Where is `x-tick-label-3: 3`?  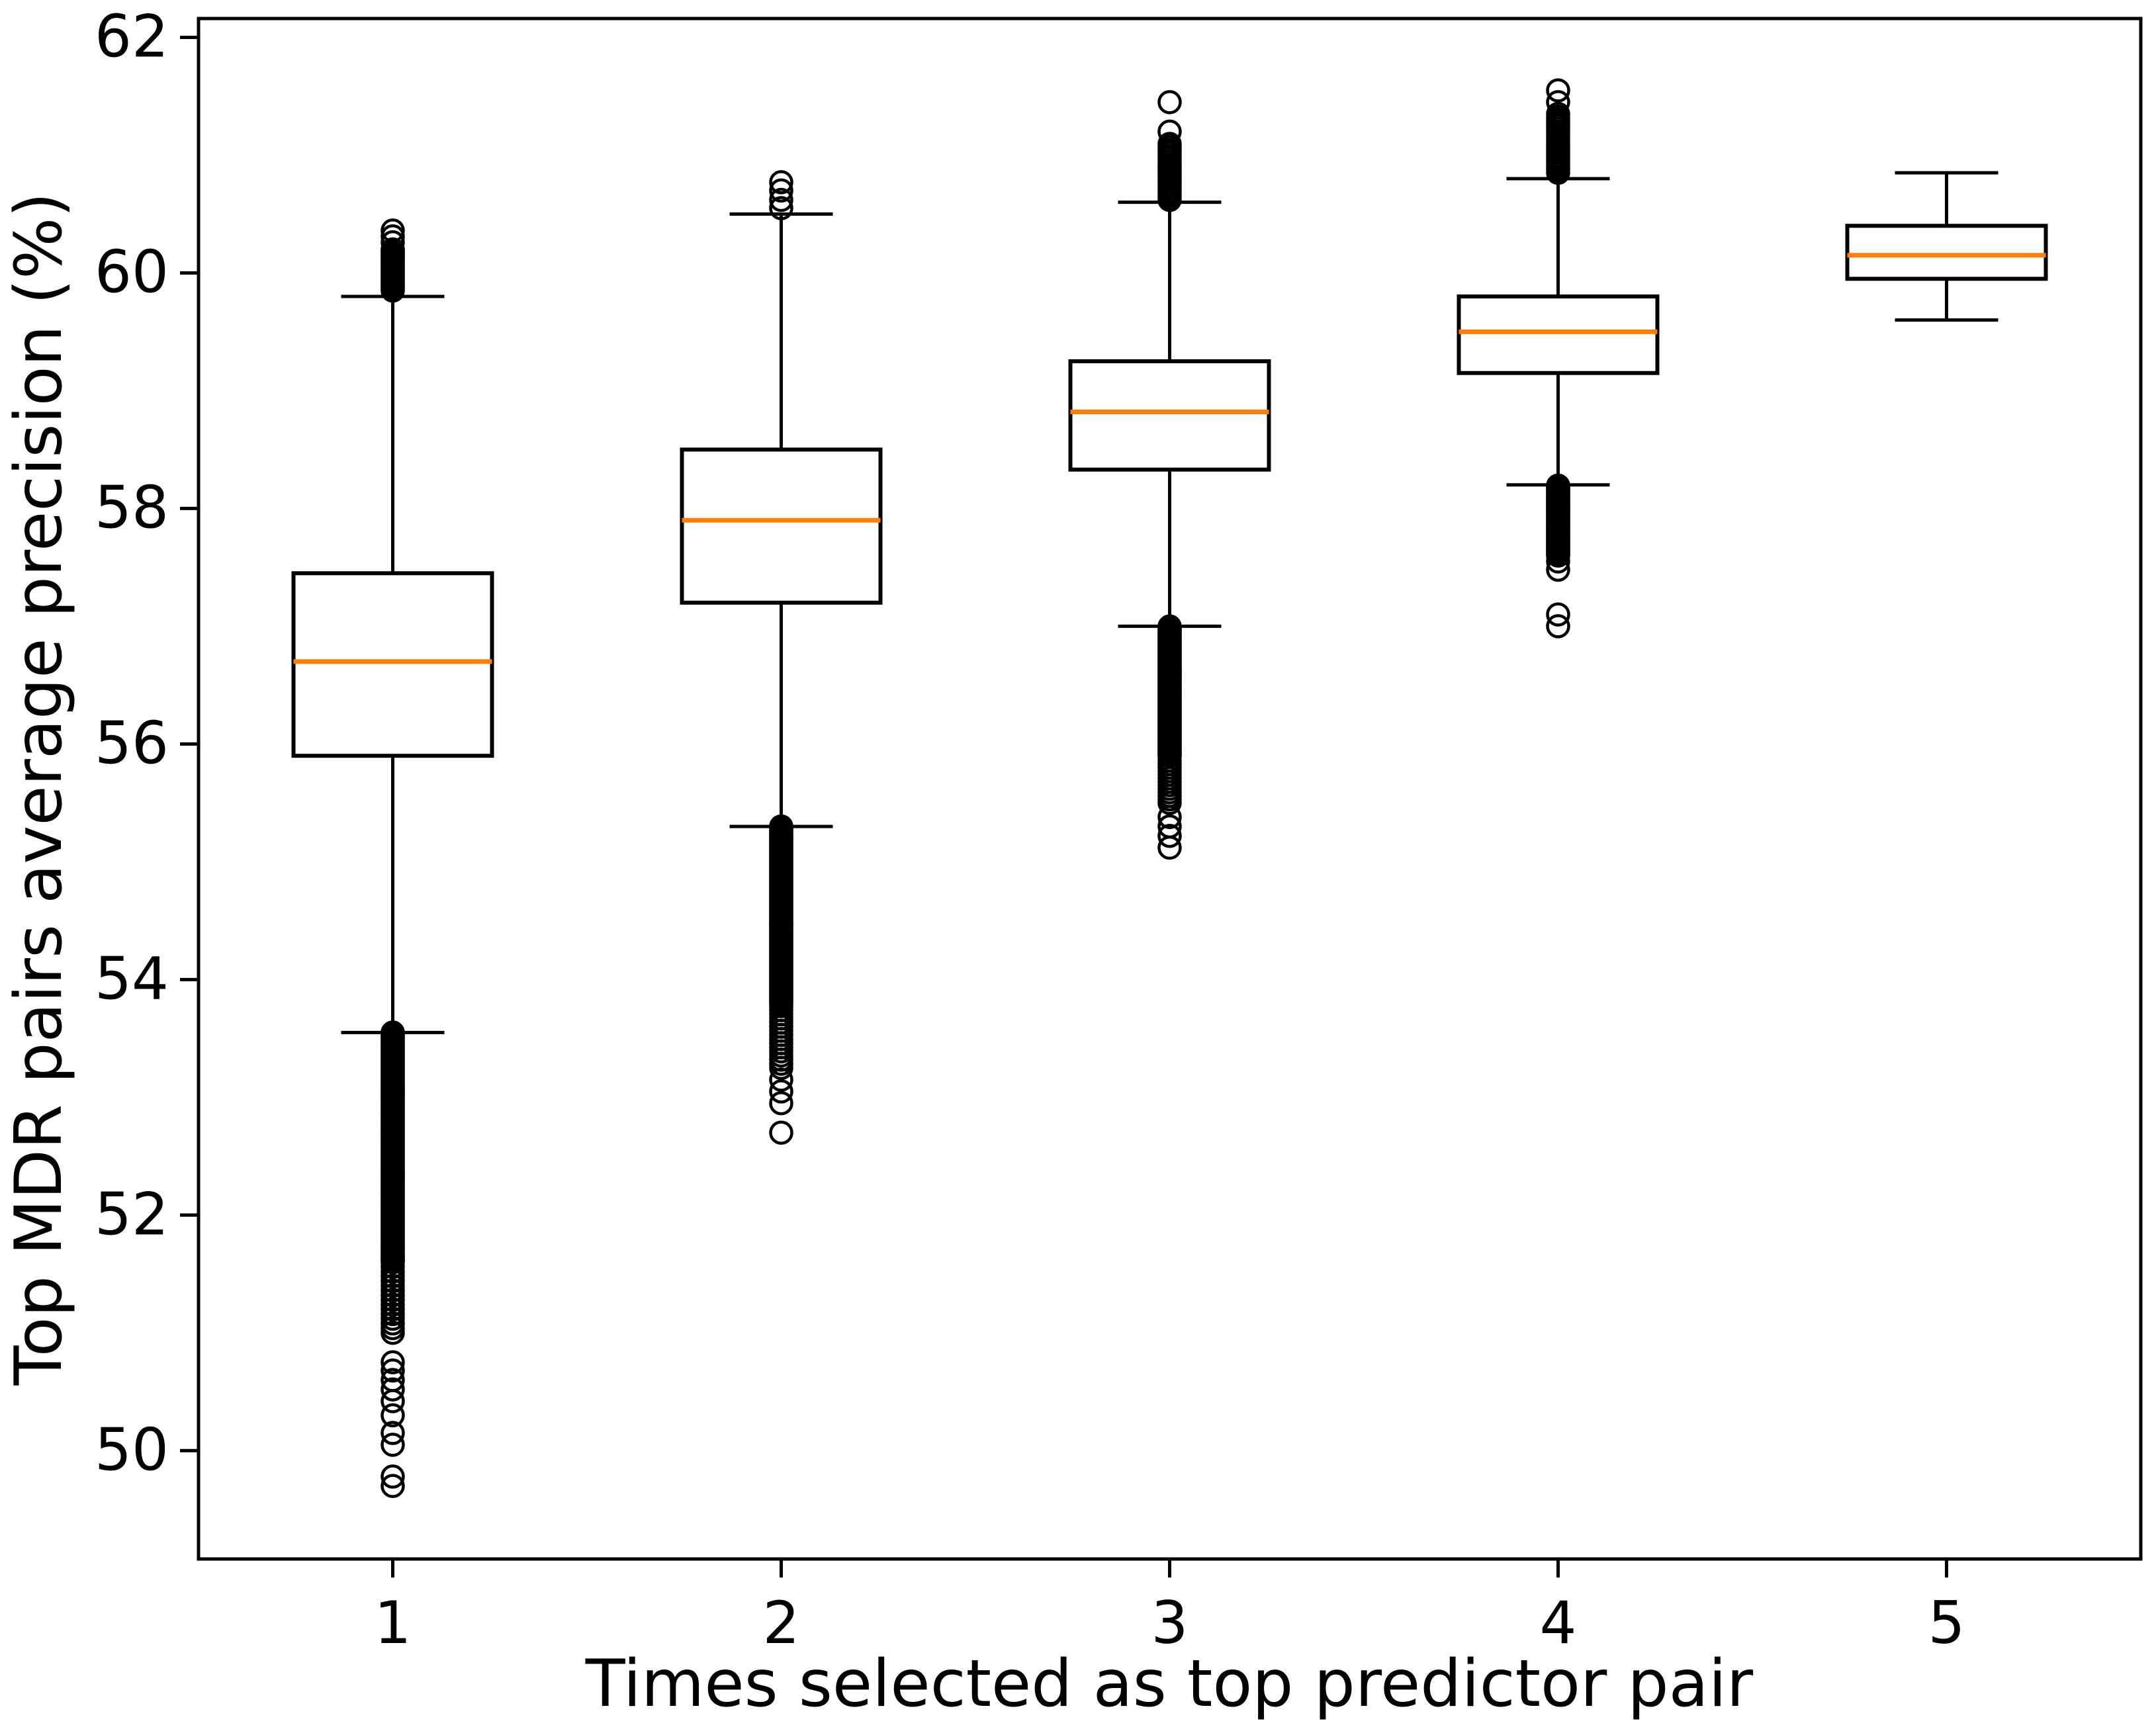
x-tick-label-3: 3 is located at coordinates (1170, 1623).